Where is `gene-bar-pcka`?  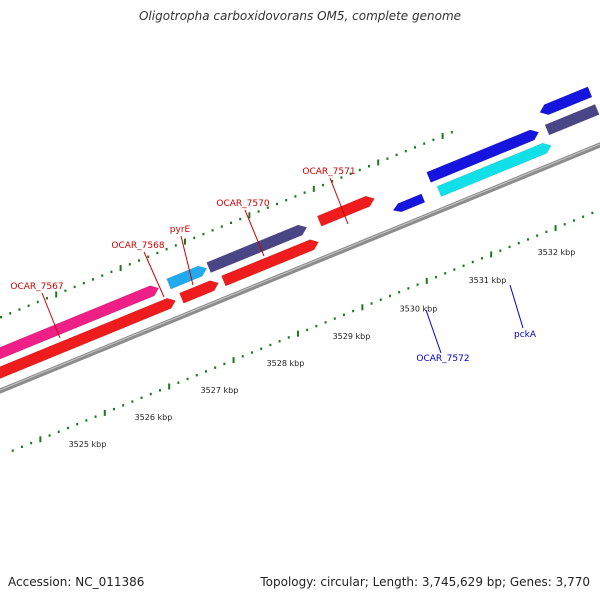 gene-bar-pcka is located at coordinates (494, 169).